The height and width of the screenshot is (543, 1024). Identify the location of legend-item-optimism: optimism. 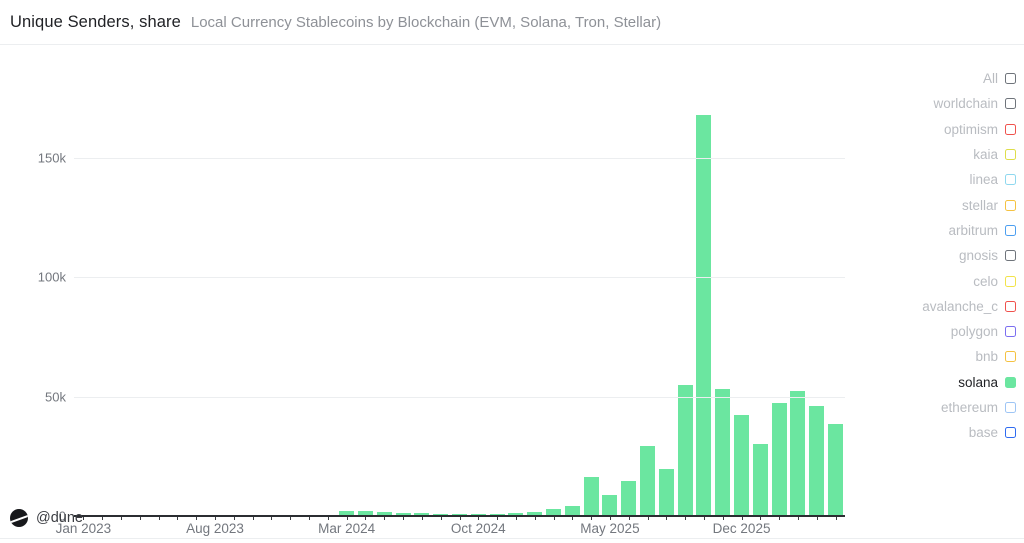
(980, 129).